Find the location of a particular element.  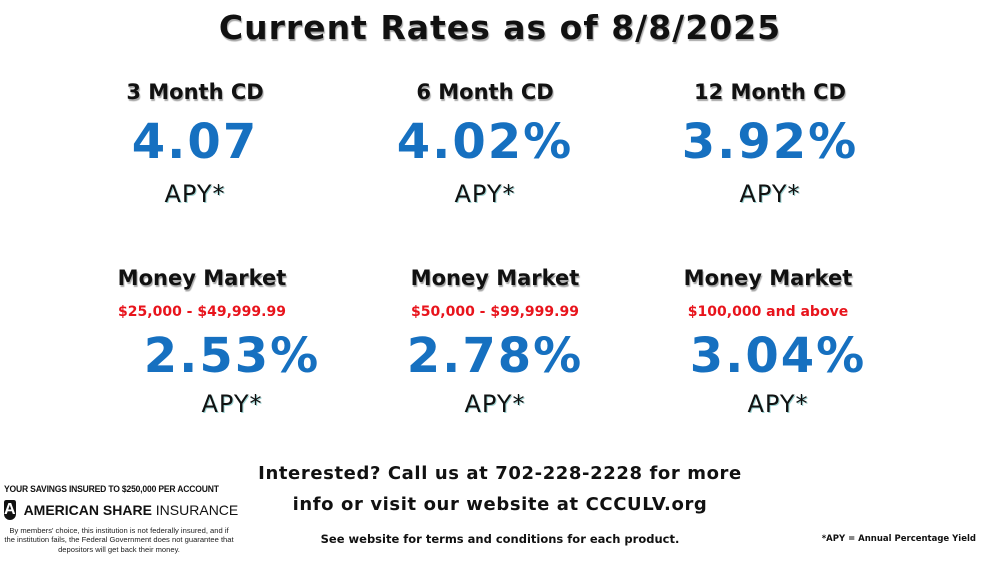

rate-card-6-month-cd: 6 Month CD 4.02% APY* is located at coordinates (485, 144).